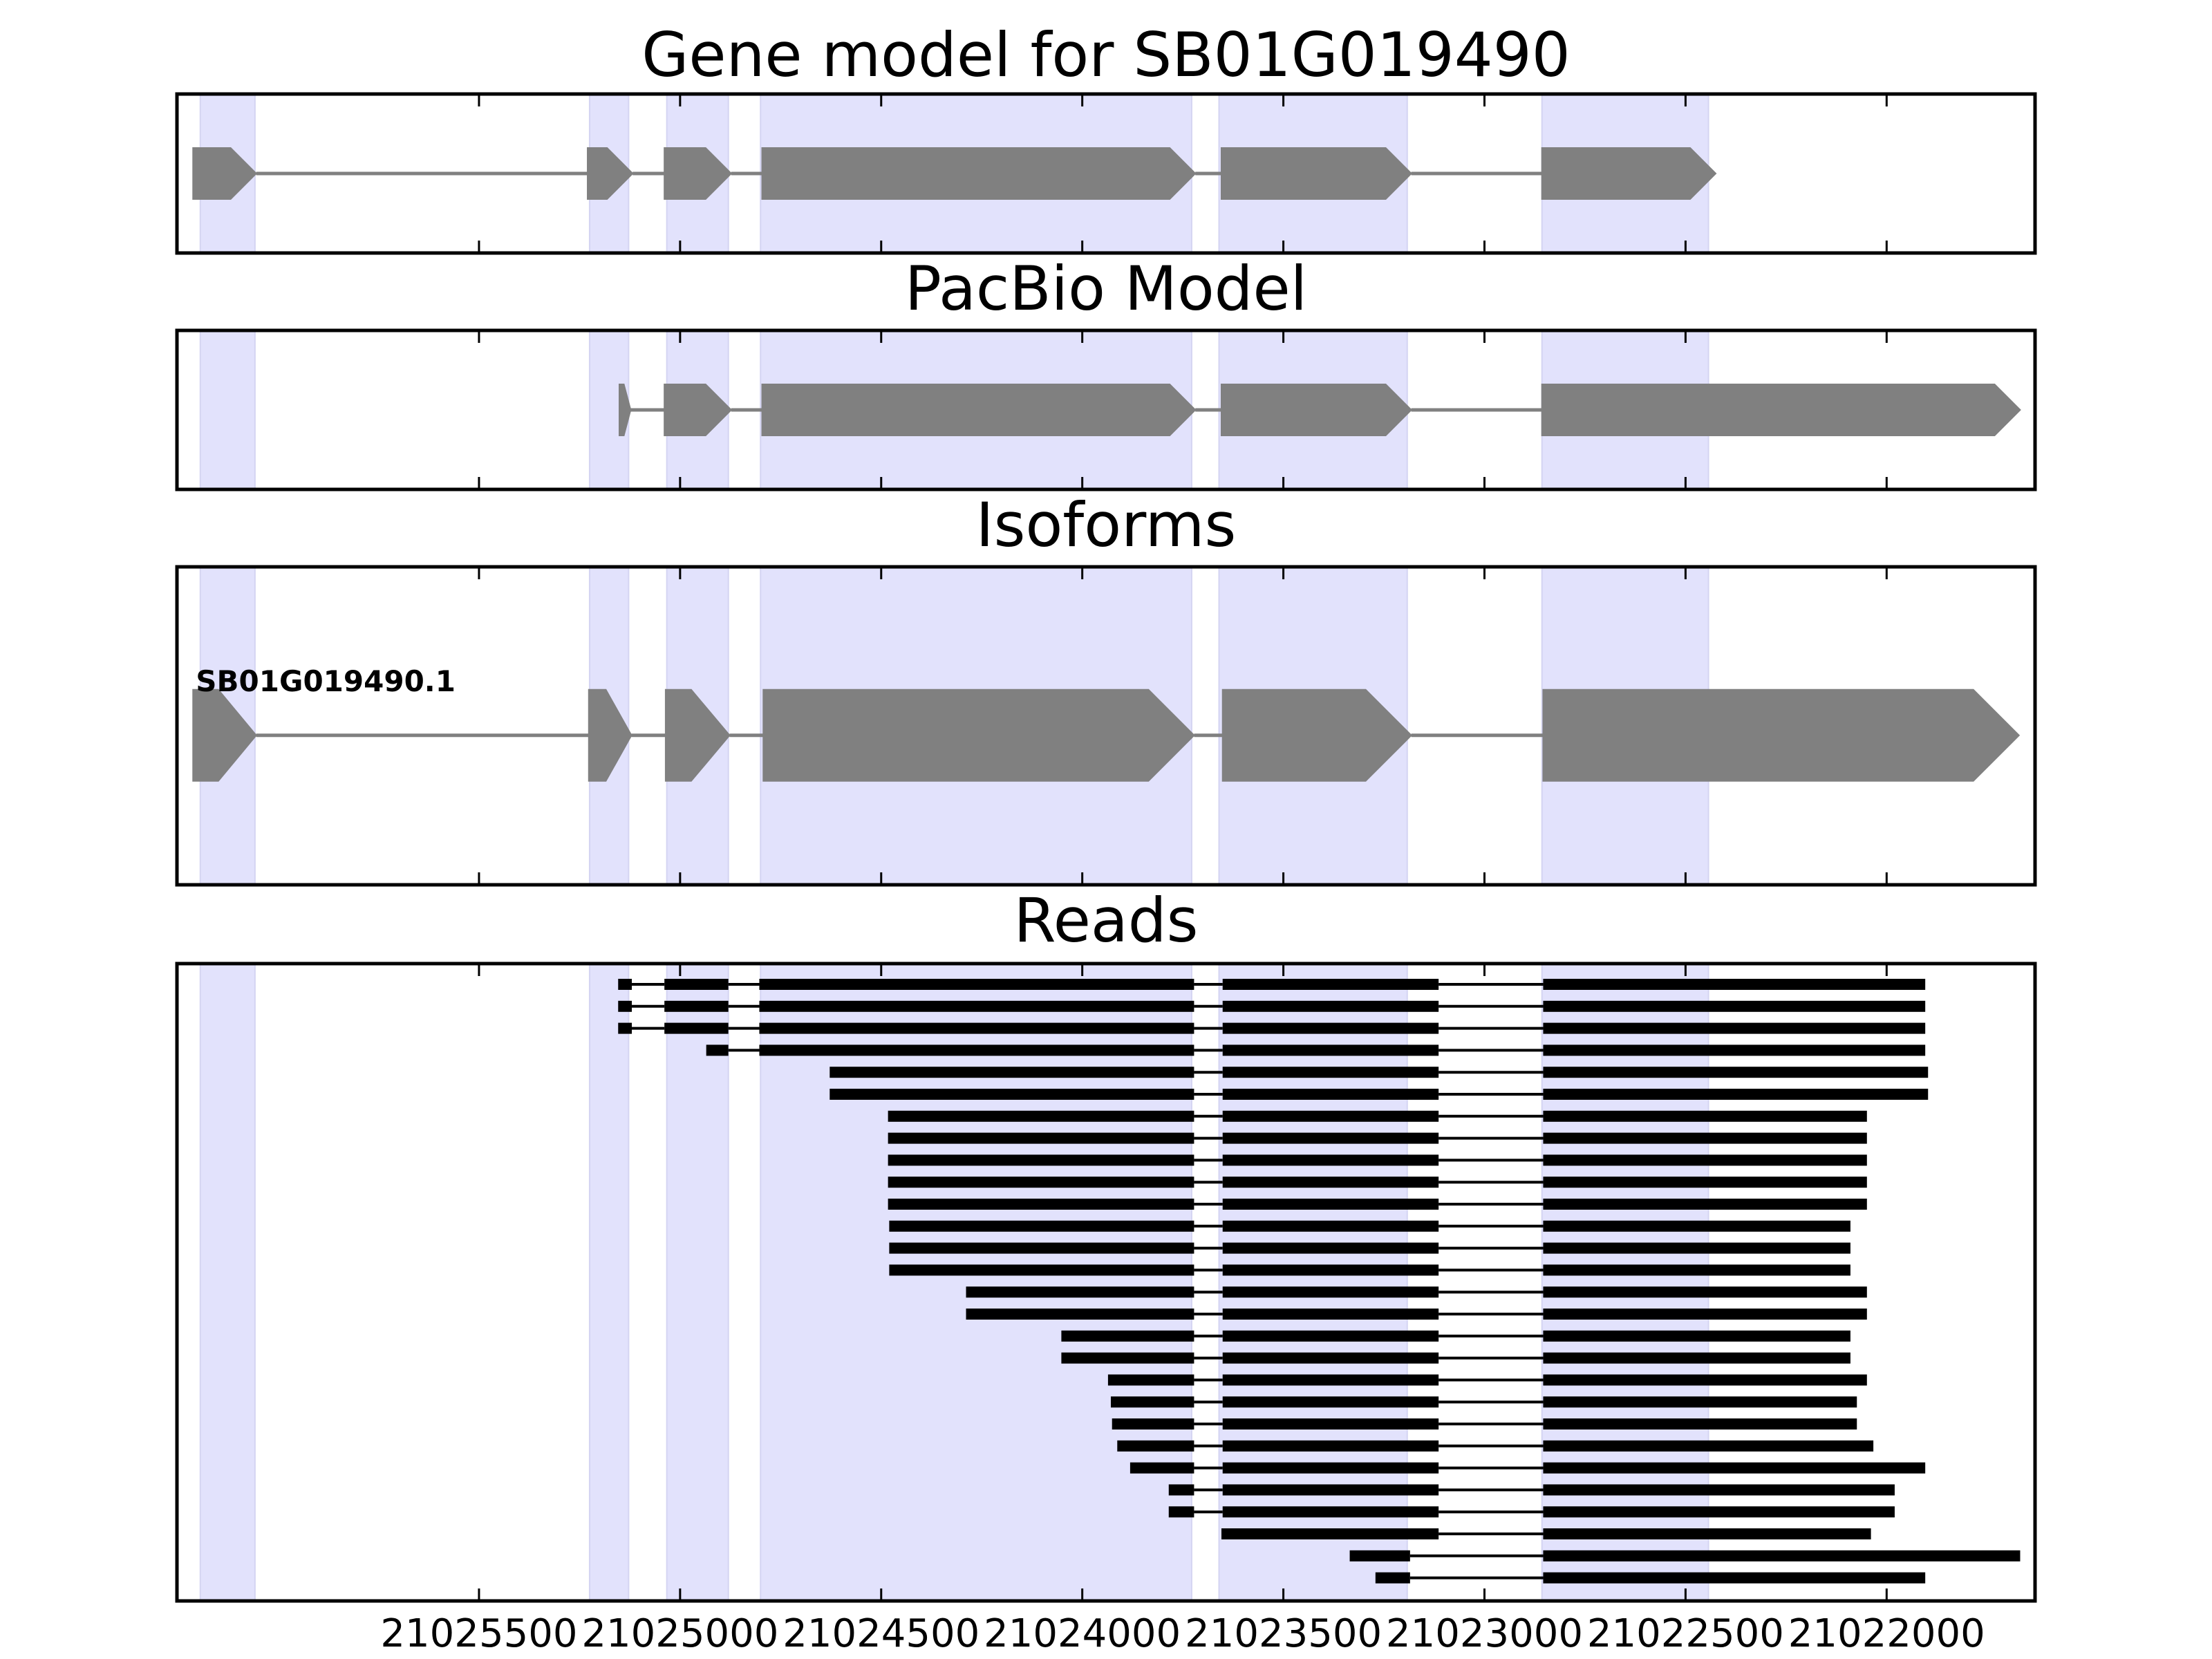 The width and height of the screenshot is (2212, 1659). I want to click on isoform-label: SB01G019490.1, so click(326, 681).